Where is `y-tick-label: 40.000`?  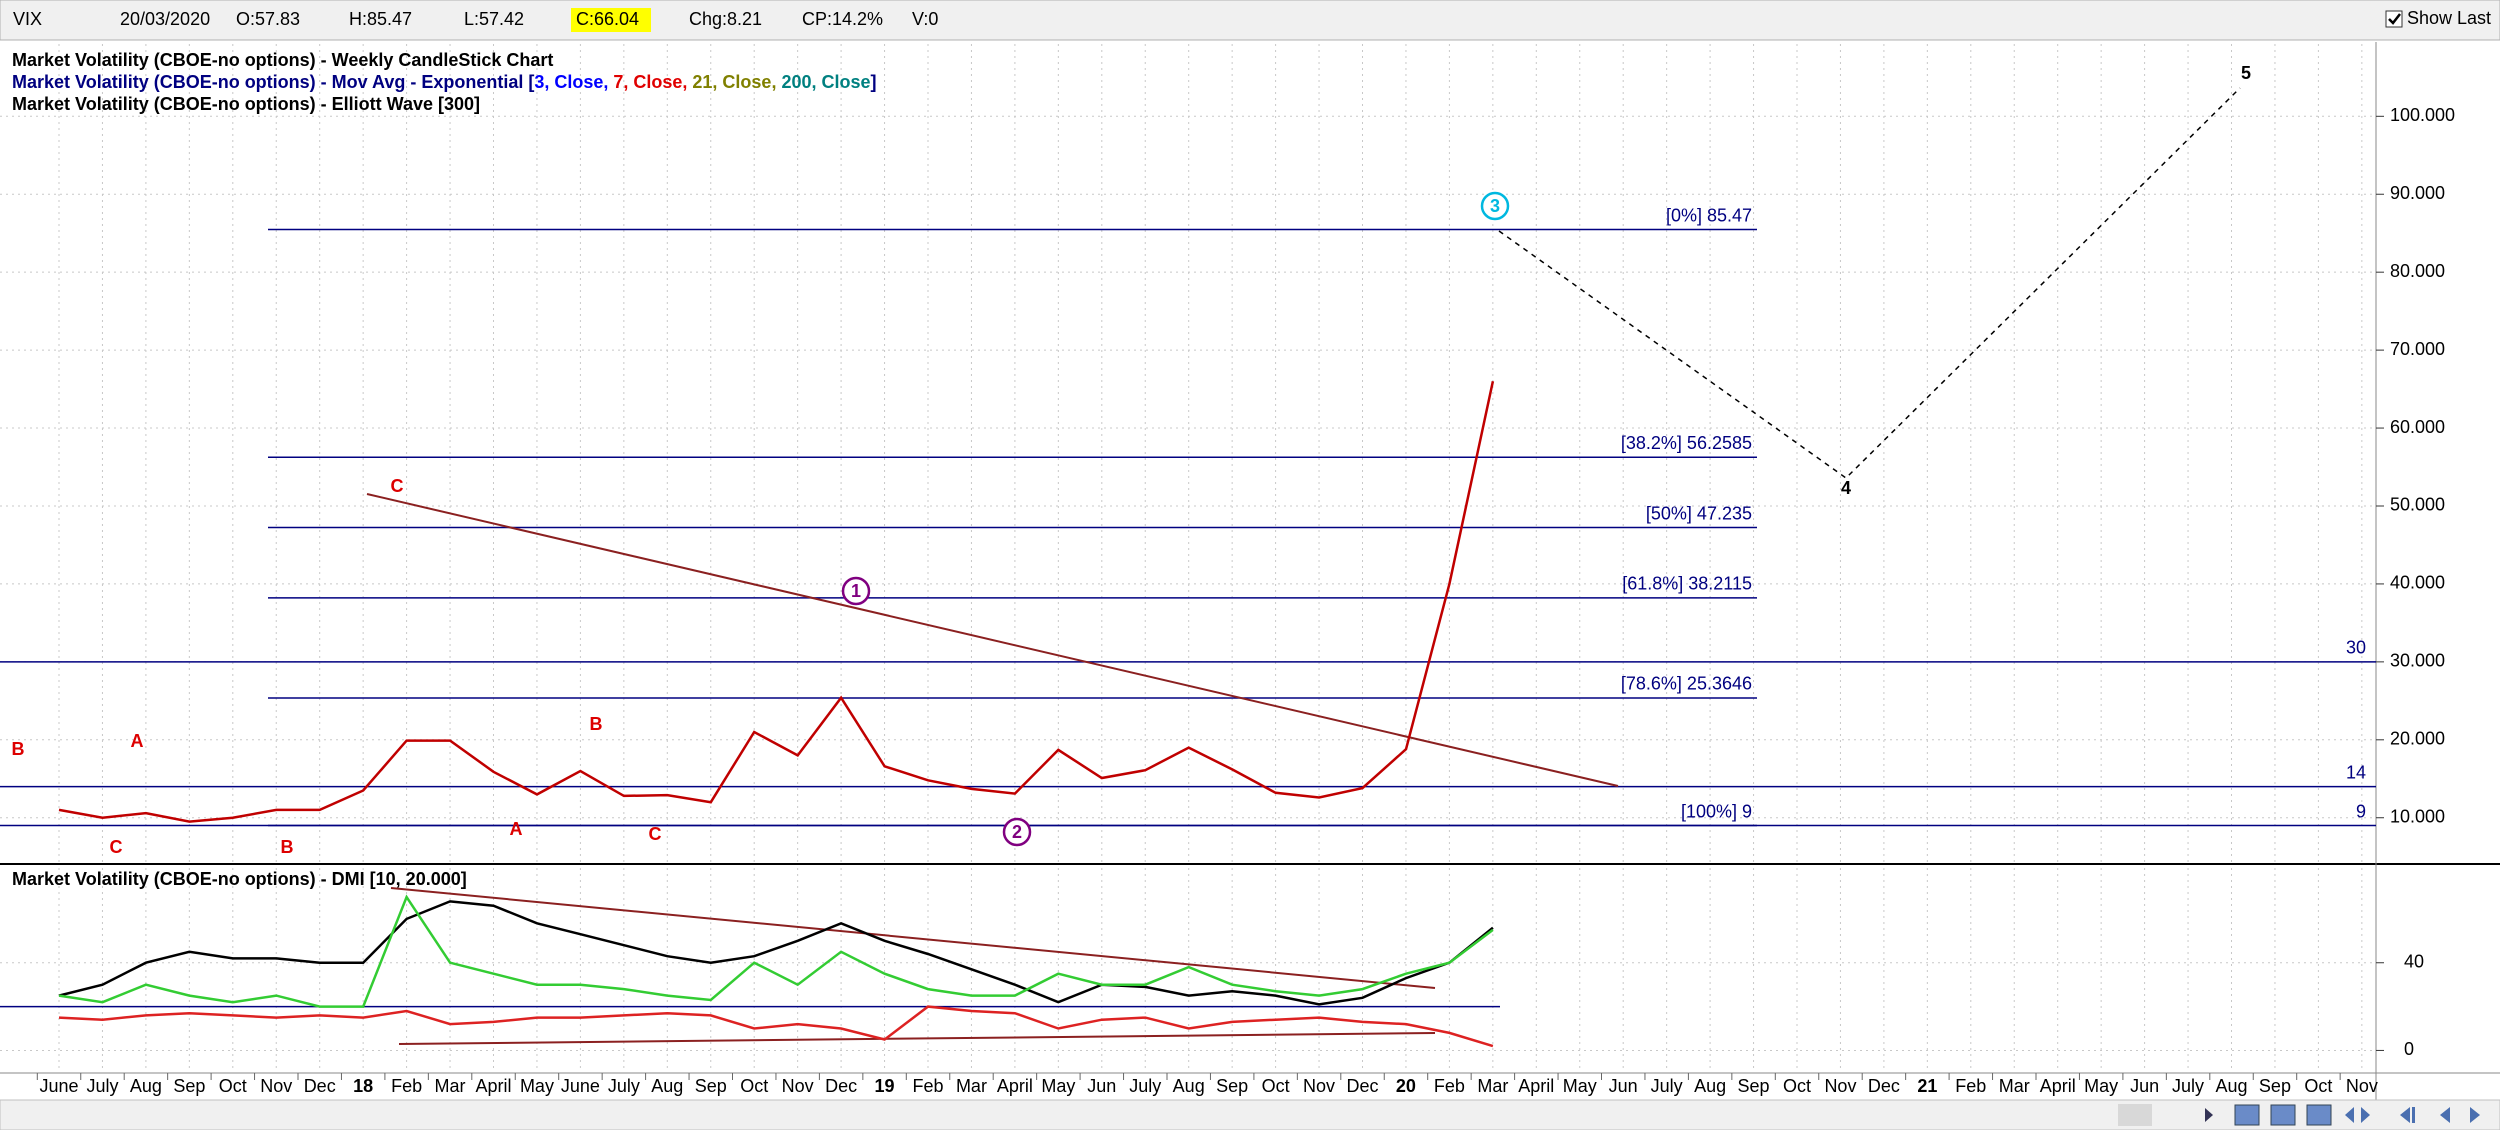 y-tick-label: 40.000 is located at coordinates (2417, 583).